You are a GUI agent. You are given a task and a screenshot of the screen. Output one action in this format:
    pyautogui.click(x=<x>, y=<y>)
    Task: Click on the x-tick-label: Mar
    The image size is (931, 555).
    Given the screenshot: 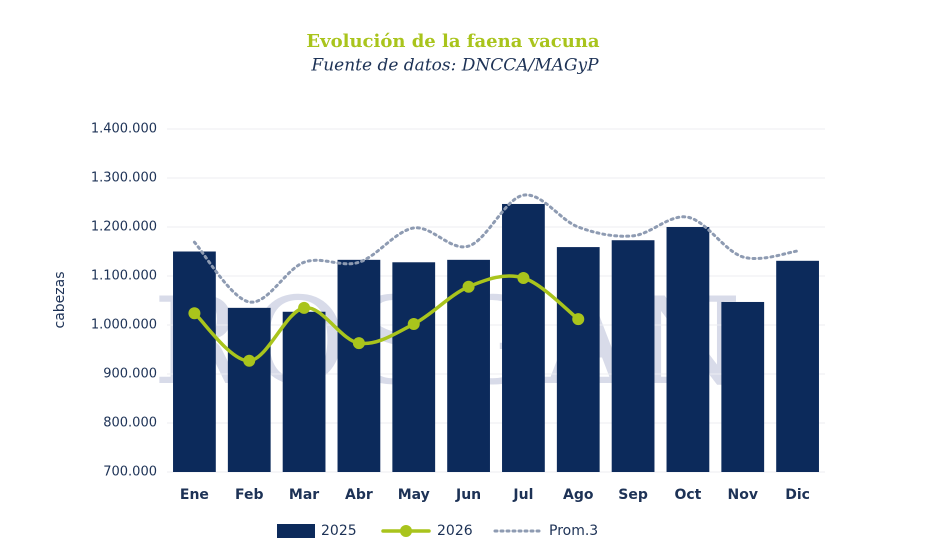 What is the action you would take?
    pyautogui.click(x=304, y=495)
    